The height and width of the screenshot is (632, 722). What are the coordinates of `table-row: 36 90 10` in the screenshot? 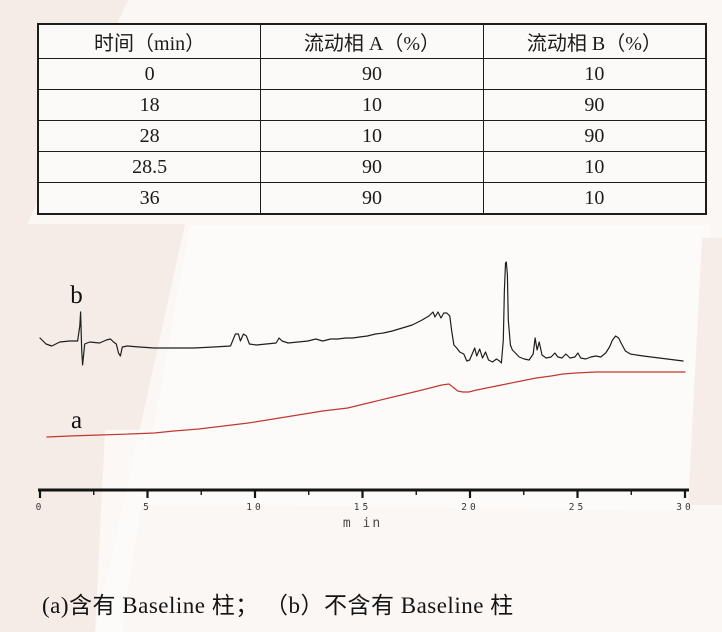 It's located at (372, 198).